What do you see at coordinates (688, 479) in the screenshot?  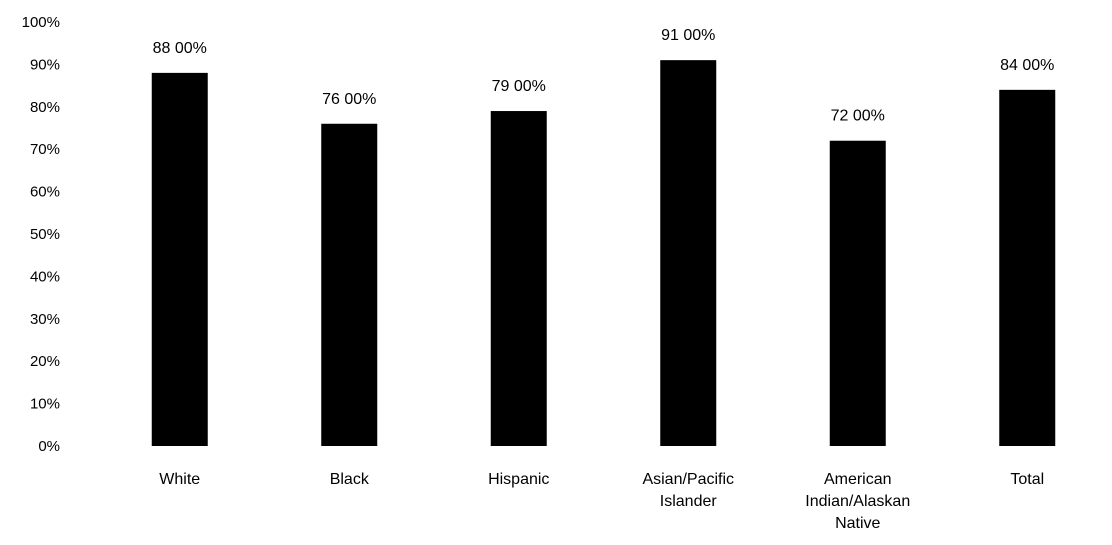 I see `x-category-label: Asian/Pacific` at bounding box center [688, 479].